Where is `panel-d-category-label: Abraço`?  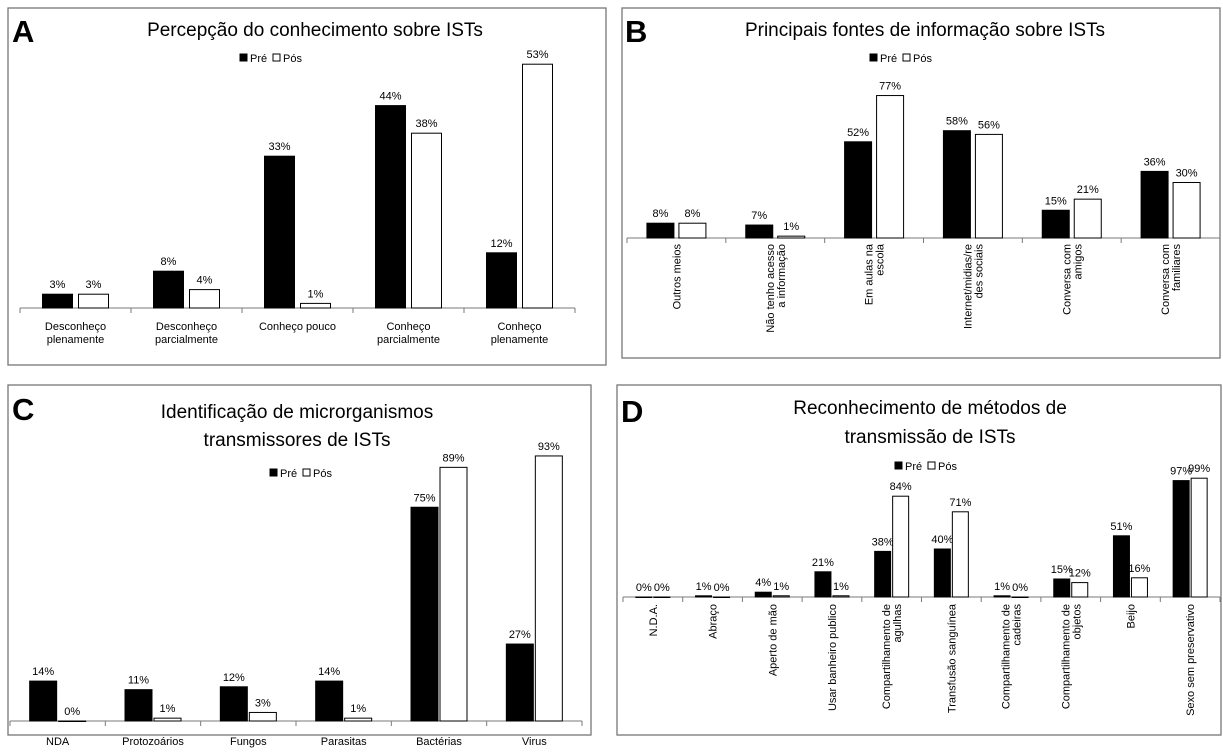
panel-d-category-label: Abraço is located at coordinates (714, 621).